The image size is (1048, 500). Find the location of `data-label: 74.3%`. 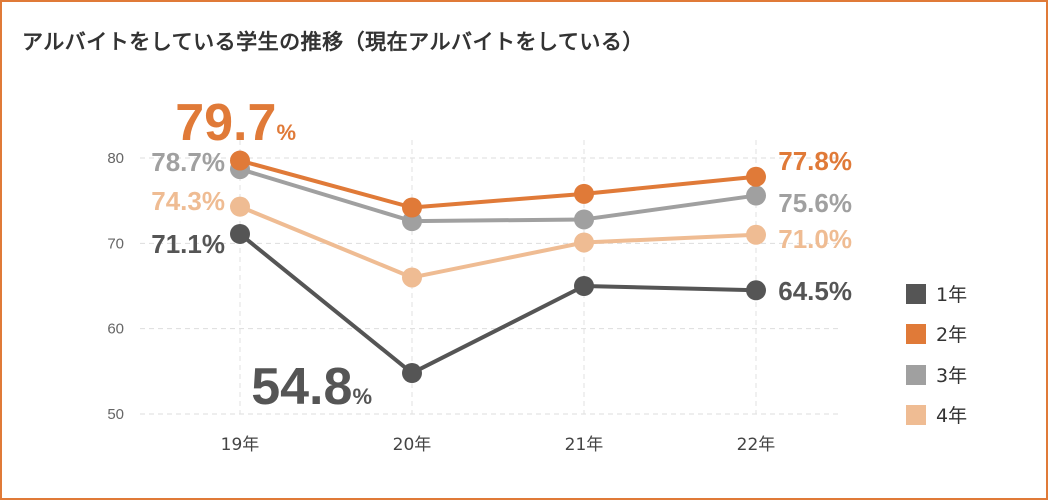

data-label: 74.3% is located at coordinates (188, 201).